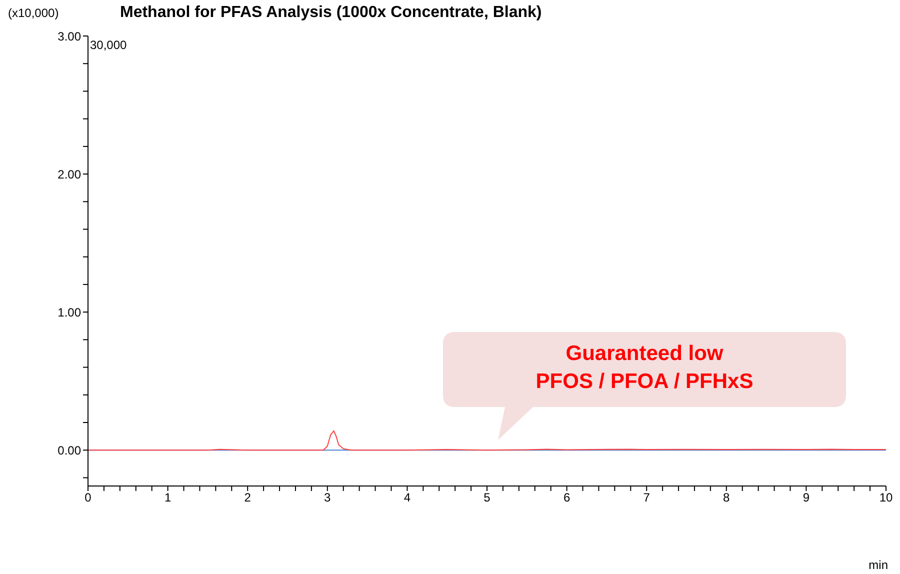  I want to click on x-tick-label: 7, so click(646, 497).